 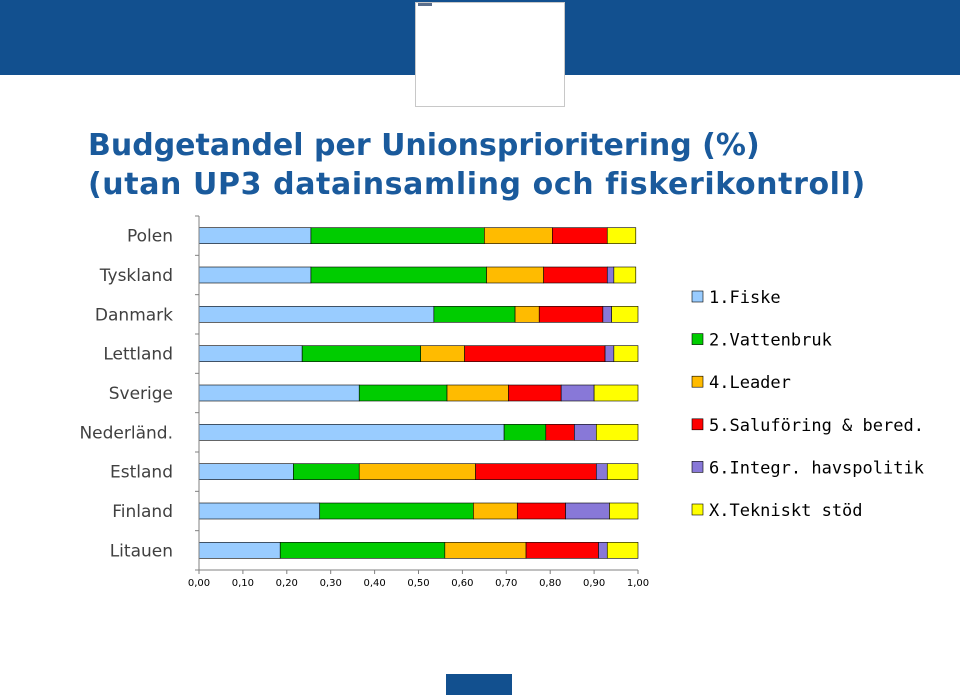 I want to click on legend-label: 4.Leader, so click(x=750, y=383).